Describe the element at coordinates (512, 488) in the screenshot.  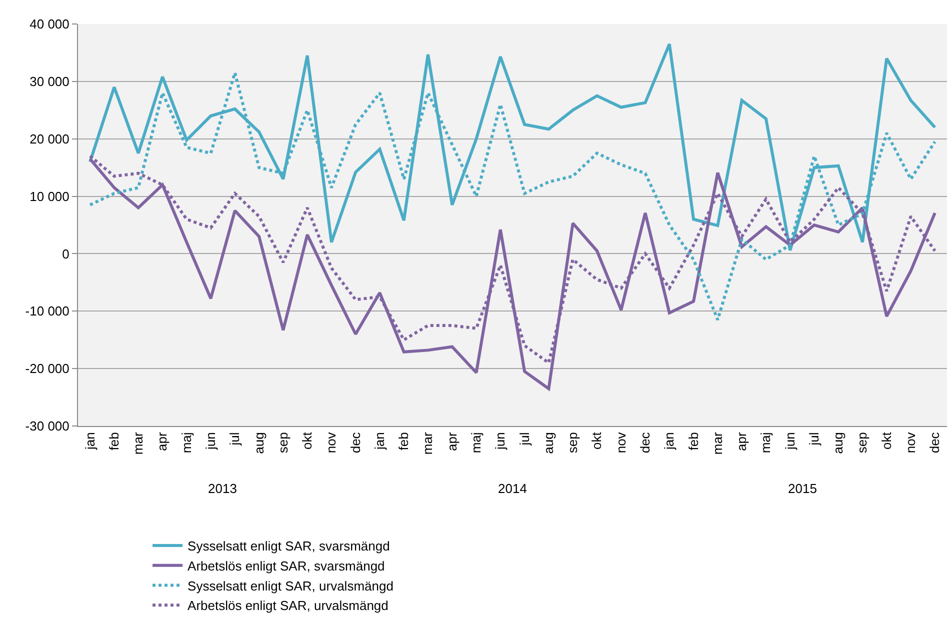
I see `text: 2014` at that location.